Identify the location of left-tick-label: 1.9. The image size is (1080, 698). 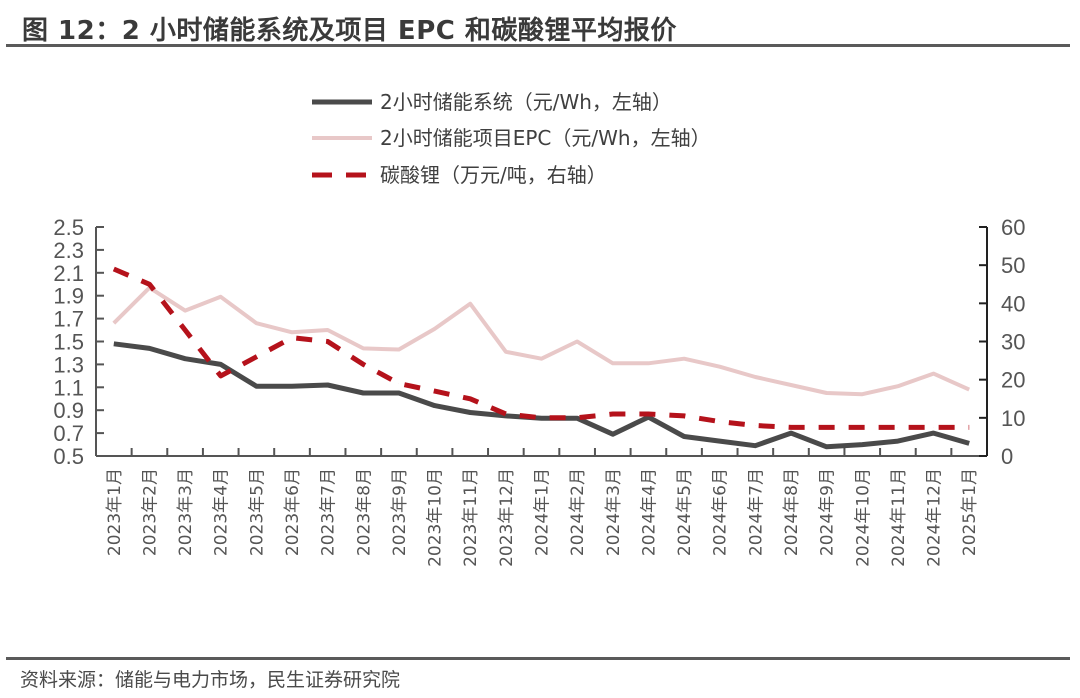
(68, 296).